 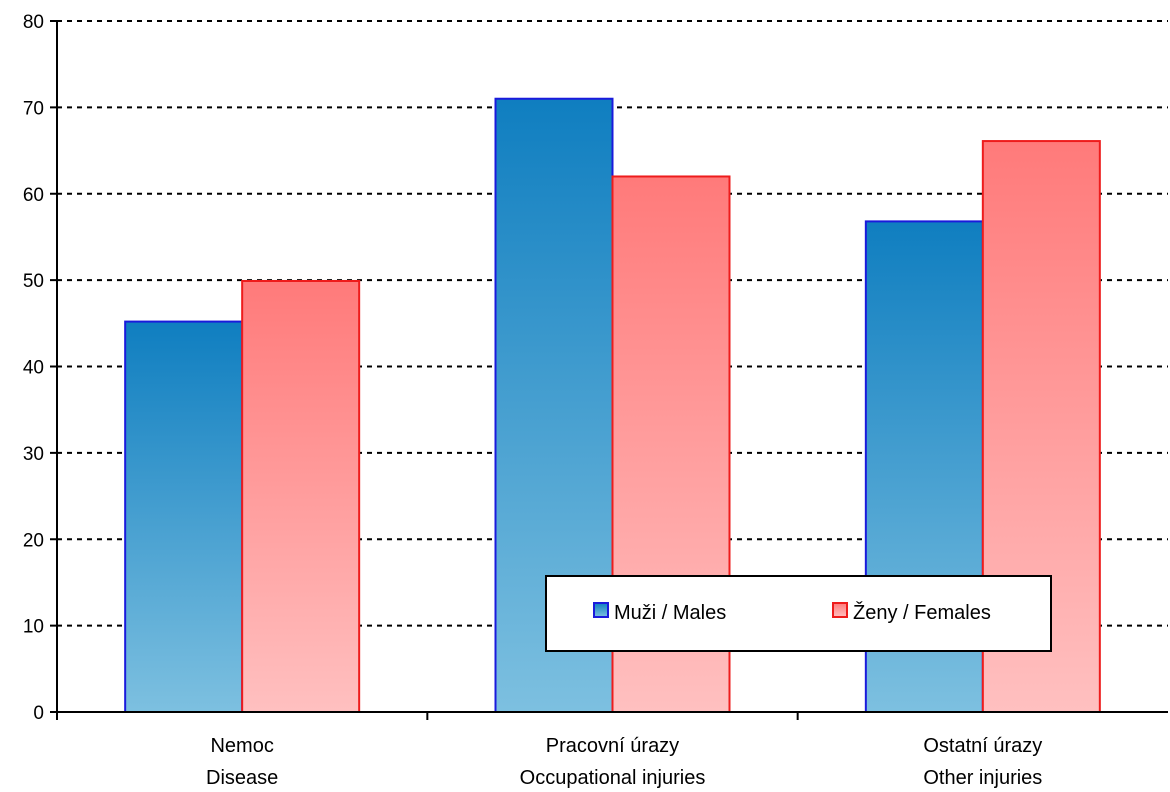 I want to click on y-tick-label: 10, so click(x=33, y=627).